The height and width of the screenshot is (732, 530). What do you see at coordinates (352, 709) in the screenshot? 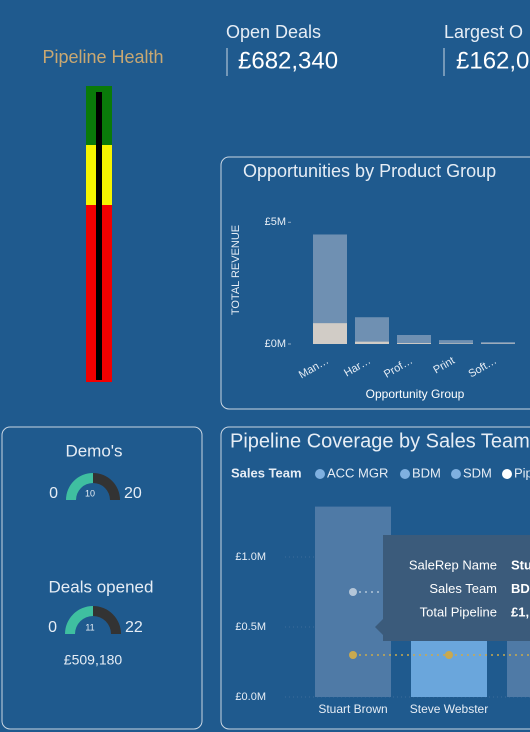
I see `x-tick-label: Stuart Brown` at bounding box center [352, 709].